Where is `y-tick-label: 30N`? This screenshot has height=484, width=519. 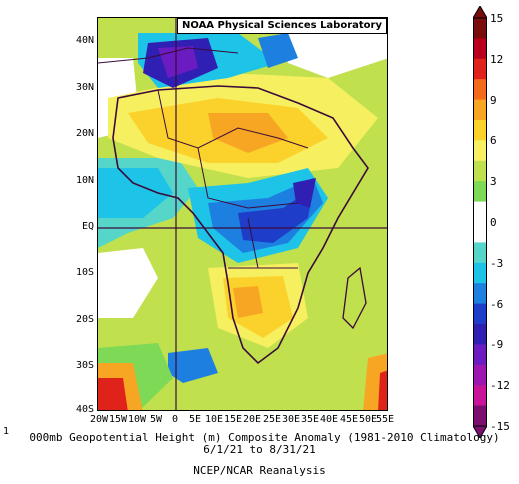
y-tick-label: 30N is located at coordinates (84, 87).